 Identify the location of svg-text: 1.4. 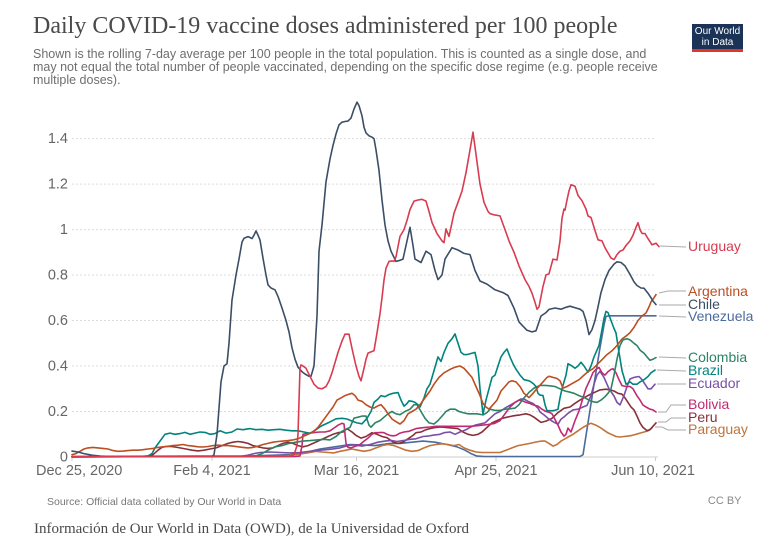
(58, 139).